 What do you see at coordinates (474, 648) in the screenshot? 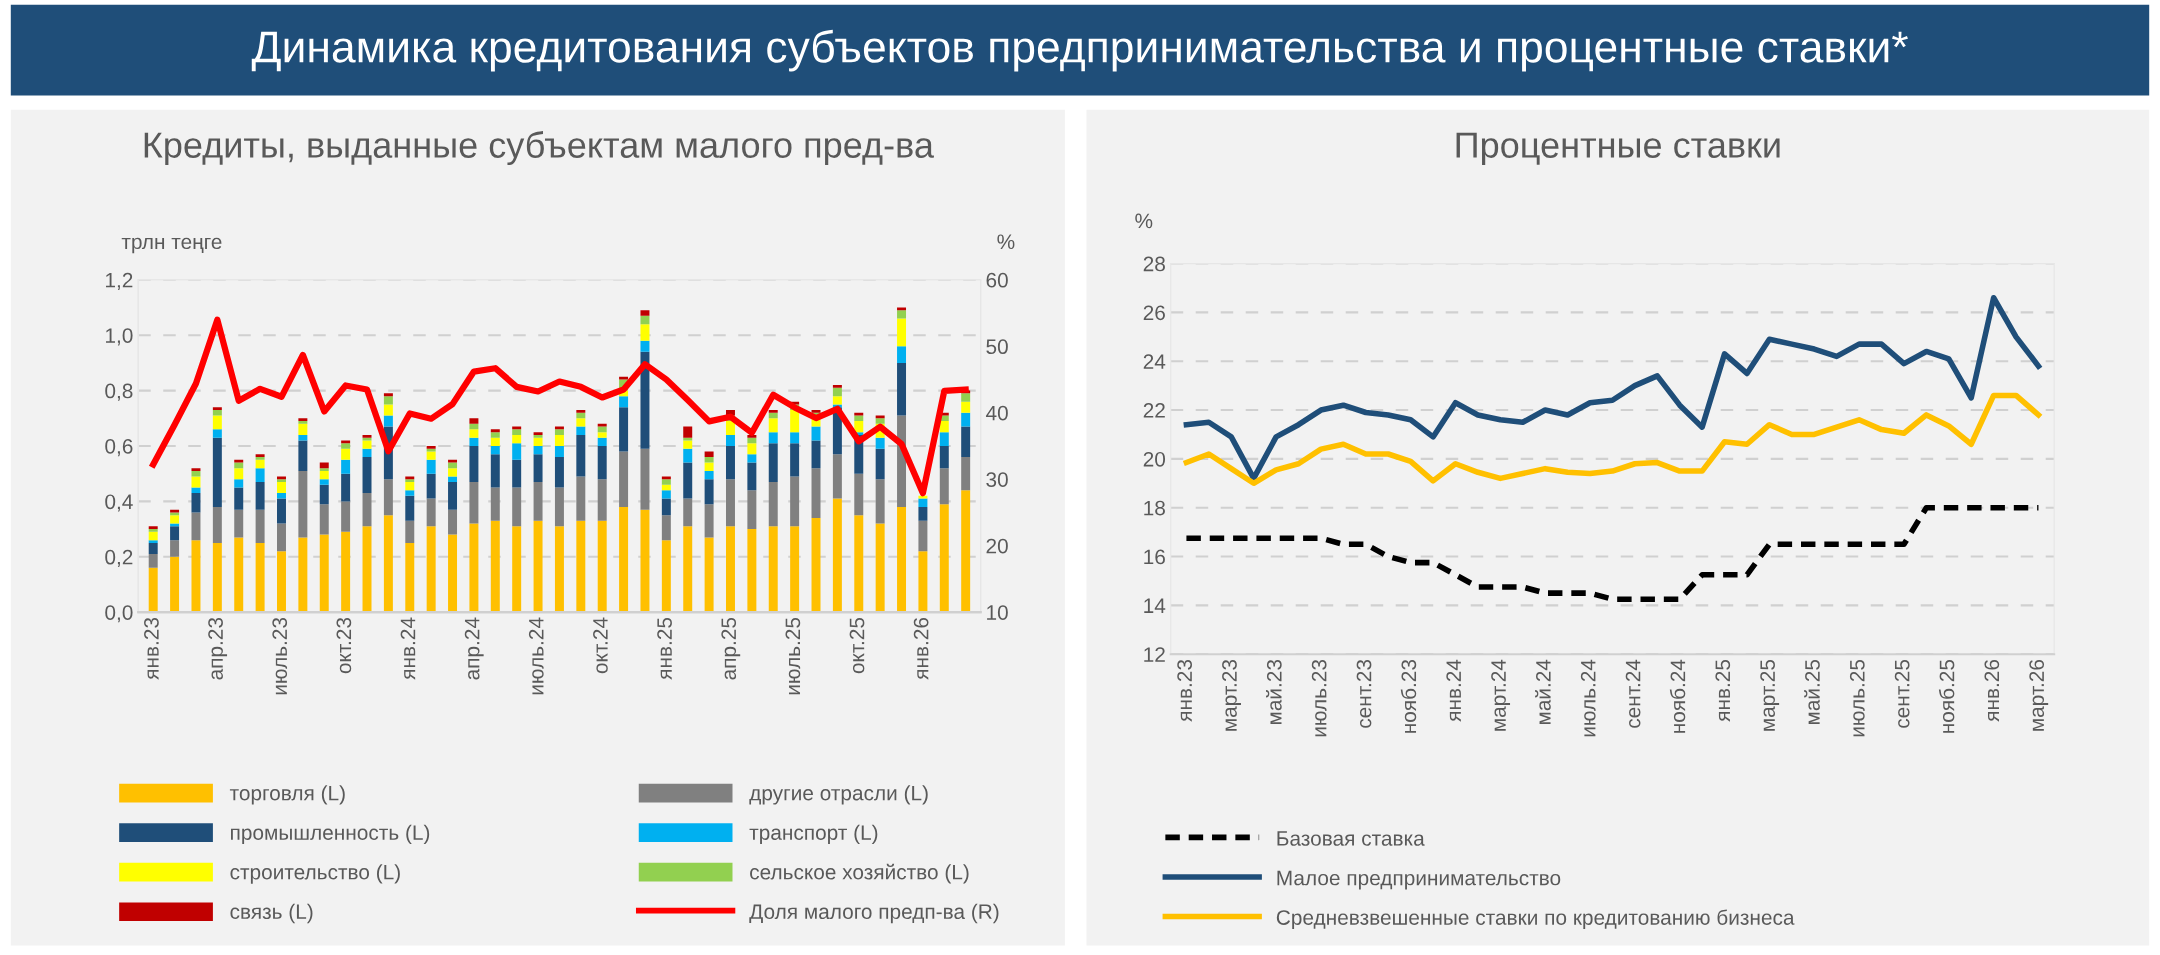
I see `x-tick-label: апр.24` at bounding box center [474, 648].